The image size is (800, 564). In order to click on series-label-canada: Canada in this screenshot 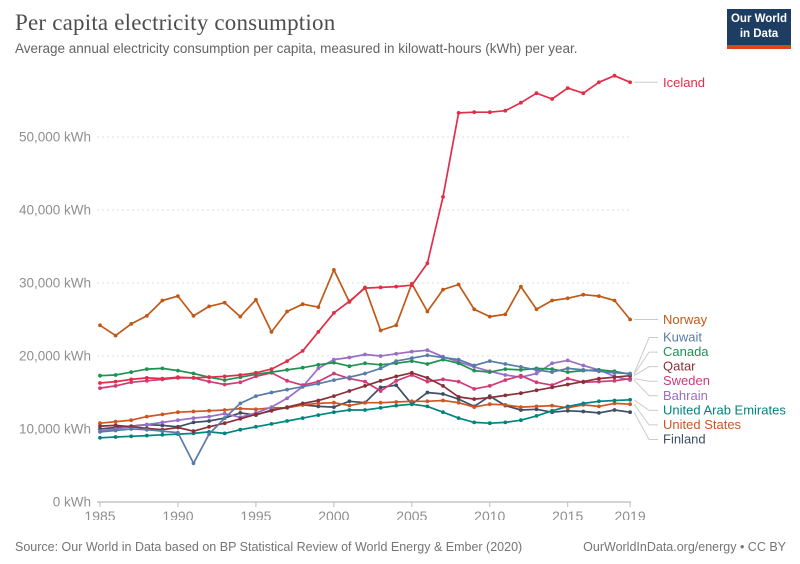, I will do `click(686, 351)`.